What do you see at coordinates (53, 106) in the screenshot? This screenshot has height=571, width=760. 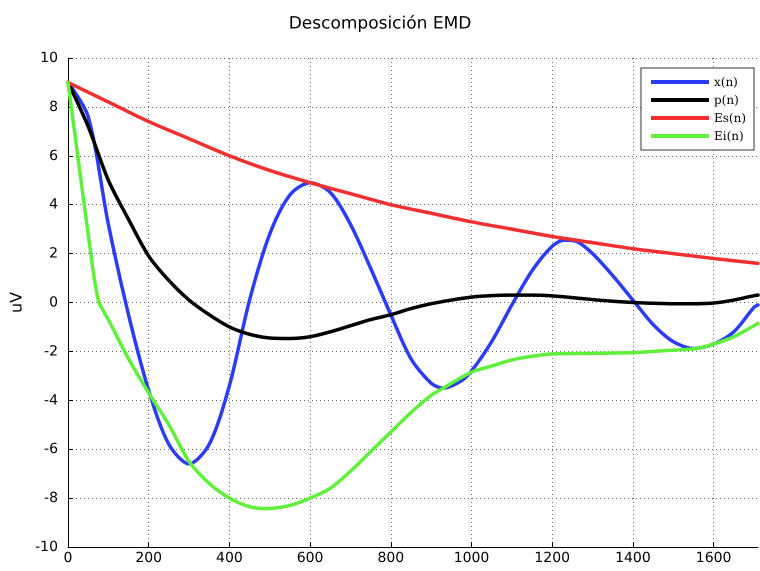 I see `y-tick-label: 8` at bounding box center [53, 106].